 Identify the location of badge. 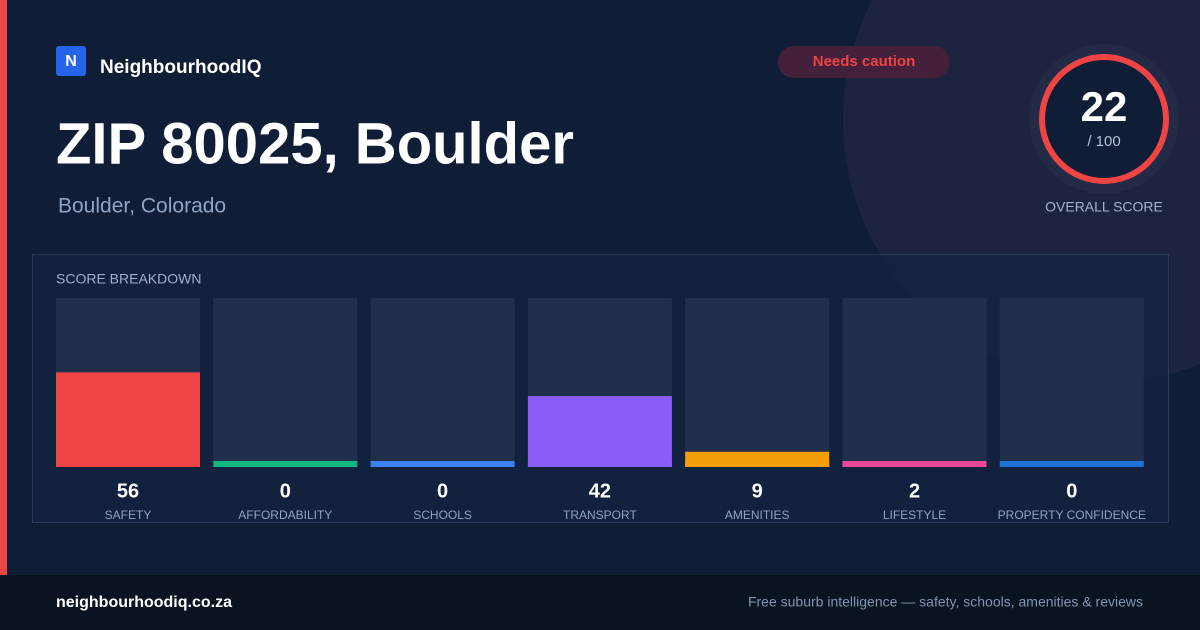
(864, 62).